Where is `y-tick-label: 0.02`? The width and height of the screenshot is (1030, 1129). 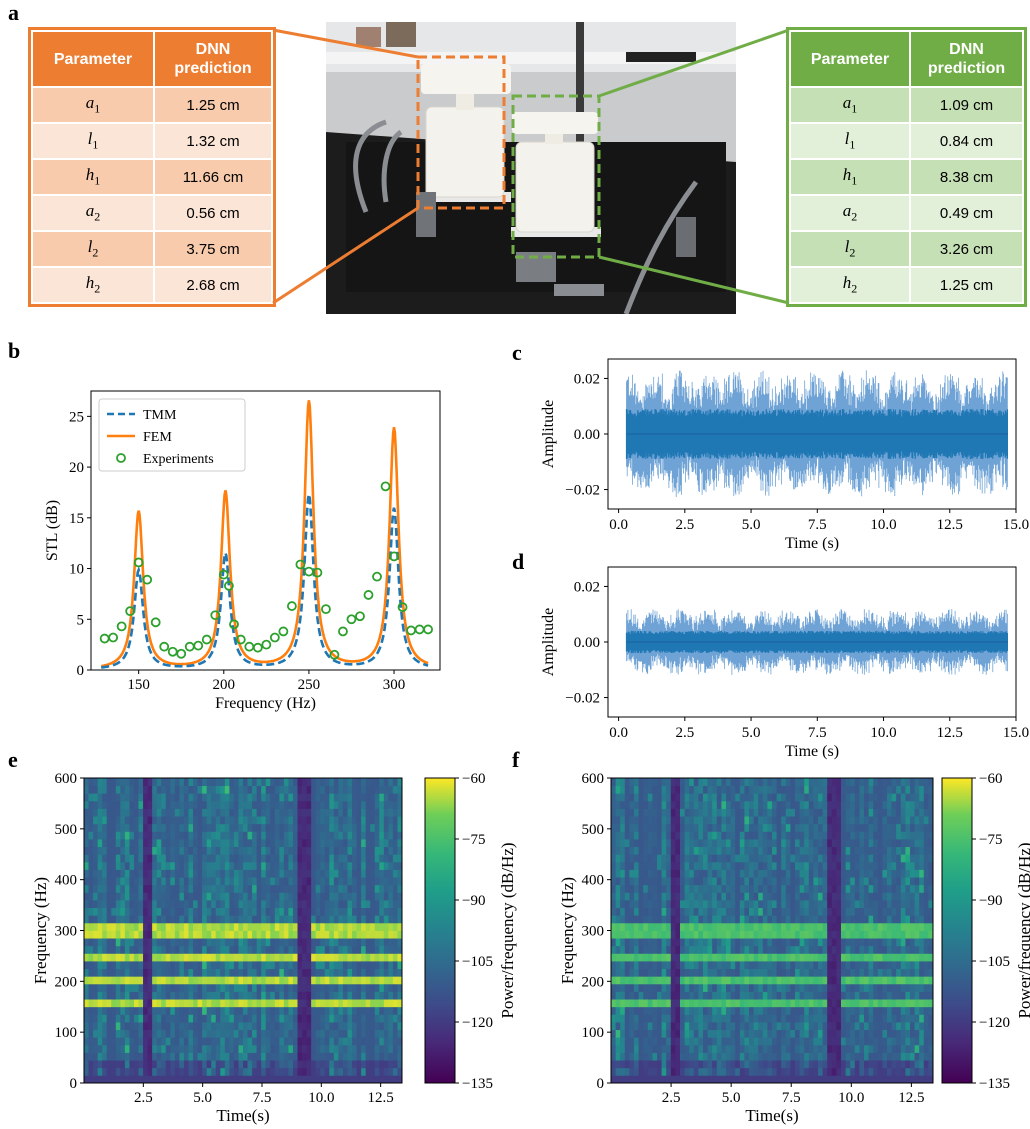 y-tick-label: 0.02 is located at coordinates (587, 587).